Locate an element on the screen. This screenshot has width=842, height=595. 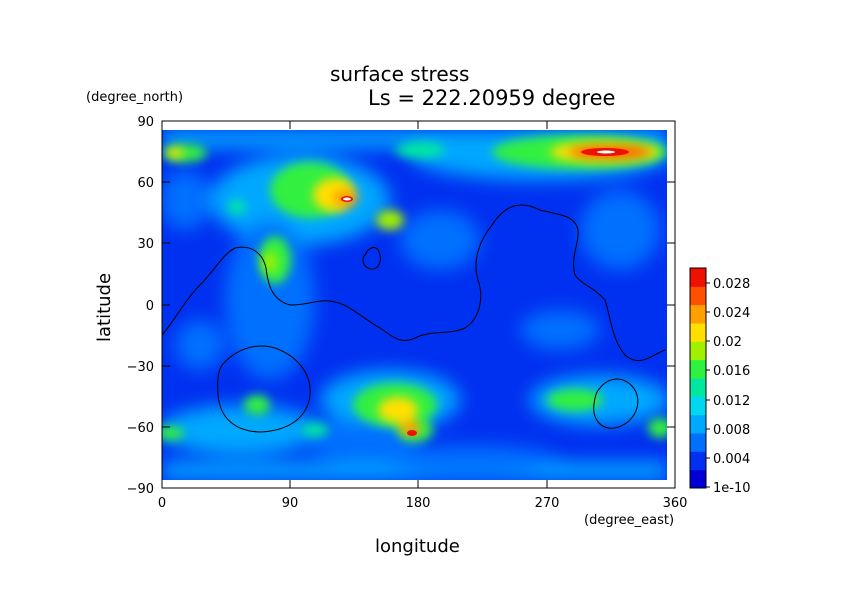
colorbar-frame is located at coordinates (698, 378).